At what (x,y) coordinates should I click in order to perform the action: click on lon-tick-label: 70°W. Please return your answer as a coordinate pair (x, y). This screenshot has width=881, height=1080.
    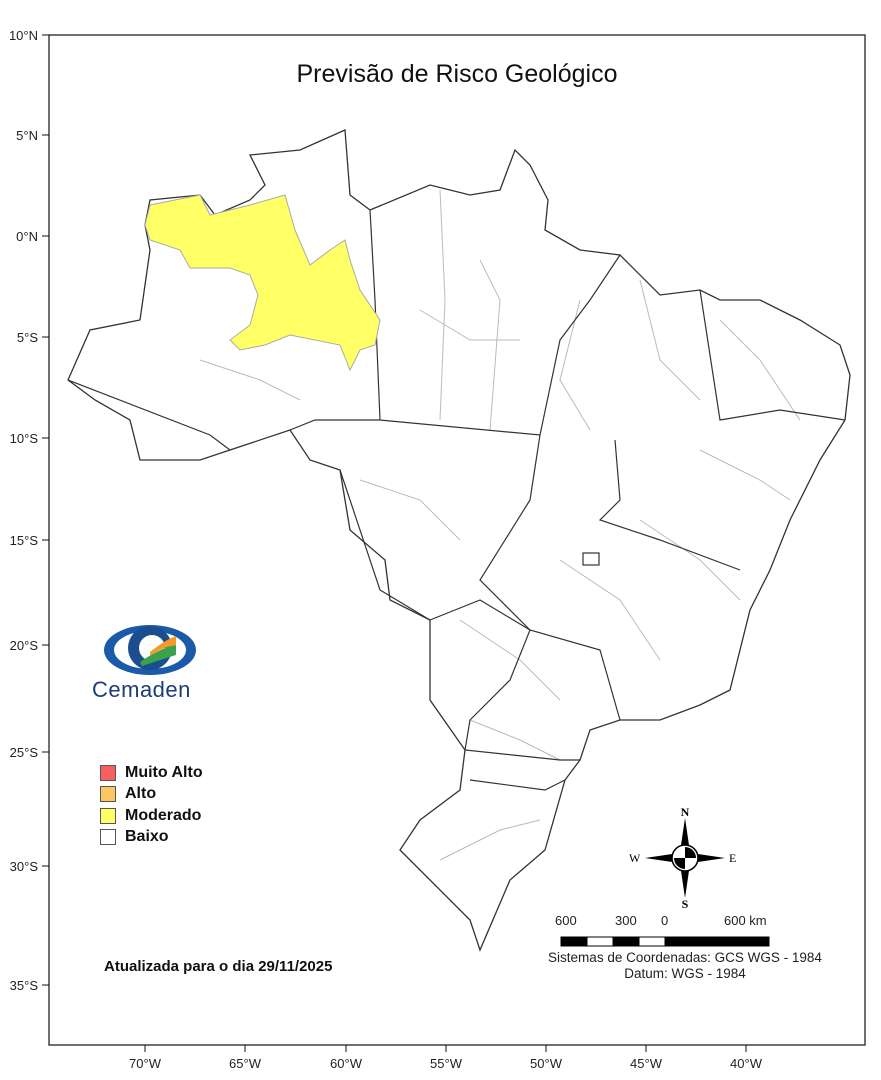
    Looking at the image, I should click on (145, 1063).